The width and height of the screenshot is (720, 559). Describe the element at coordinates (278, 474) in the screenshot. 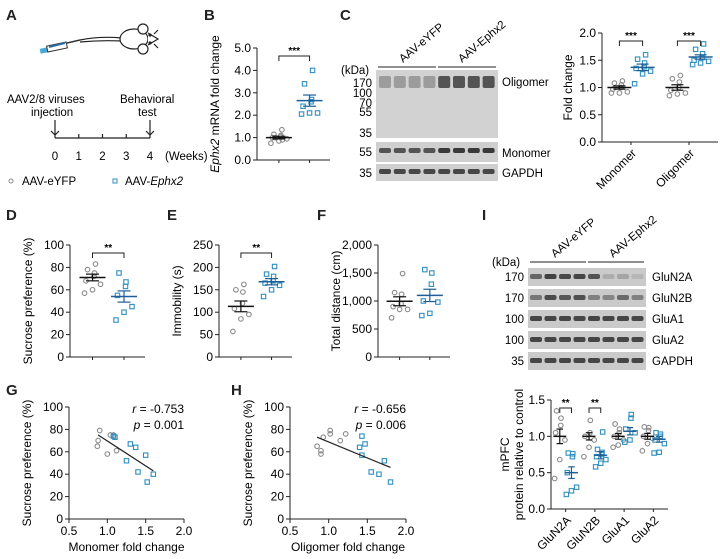

I see `y-tick-label: 40` at that location.